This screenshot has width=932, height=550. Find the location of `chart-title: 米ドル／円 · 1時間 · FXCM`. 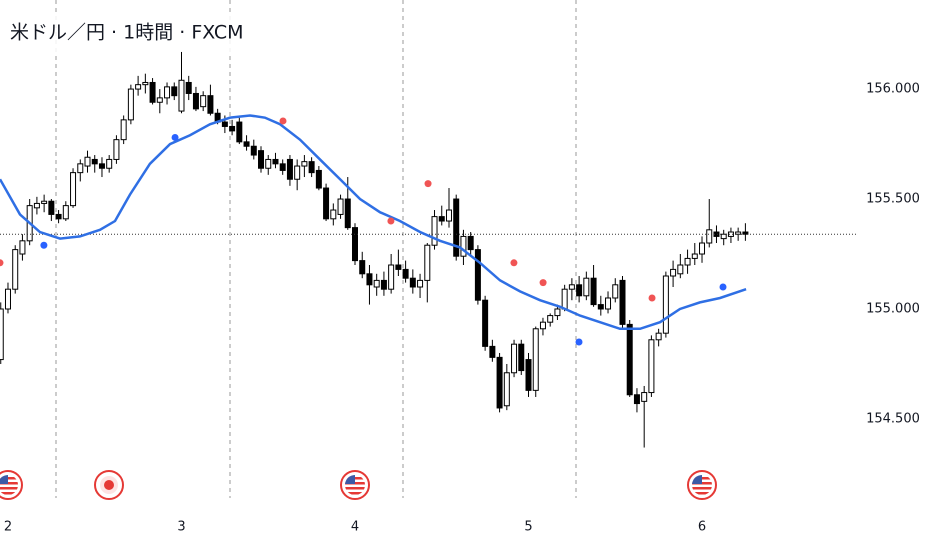

chart-title: 米ドル／円 · 1時間 · FXCM is located at coordinates (127, 33).